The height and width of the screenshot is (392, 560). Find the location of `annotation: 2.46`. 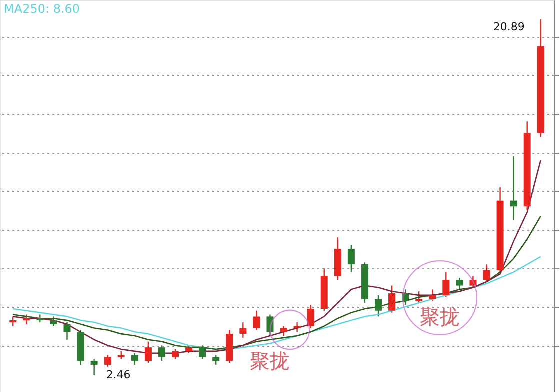

annotation: 2.46 is located at coordinates (118, 375).